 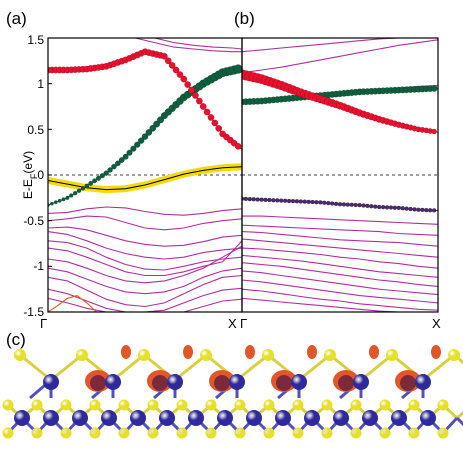 I want to click on y-axis-title: E-EF(eV), so click(x=30, y=175).